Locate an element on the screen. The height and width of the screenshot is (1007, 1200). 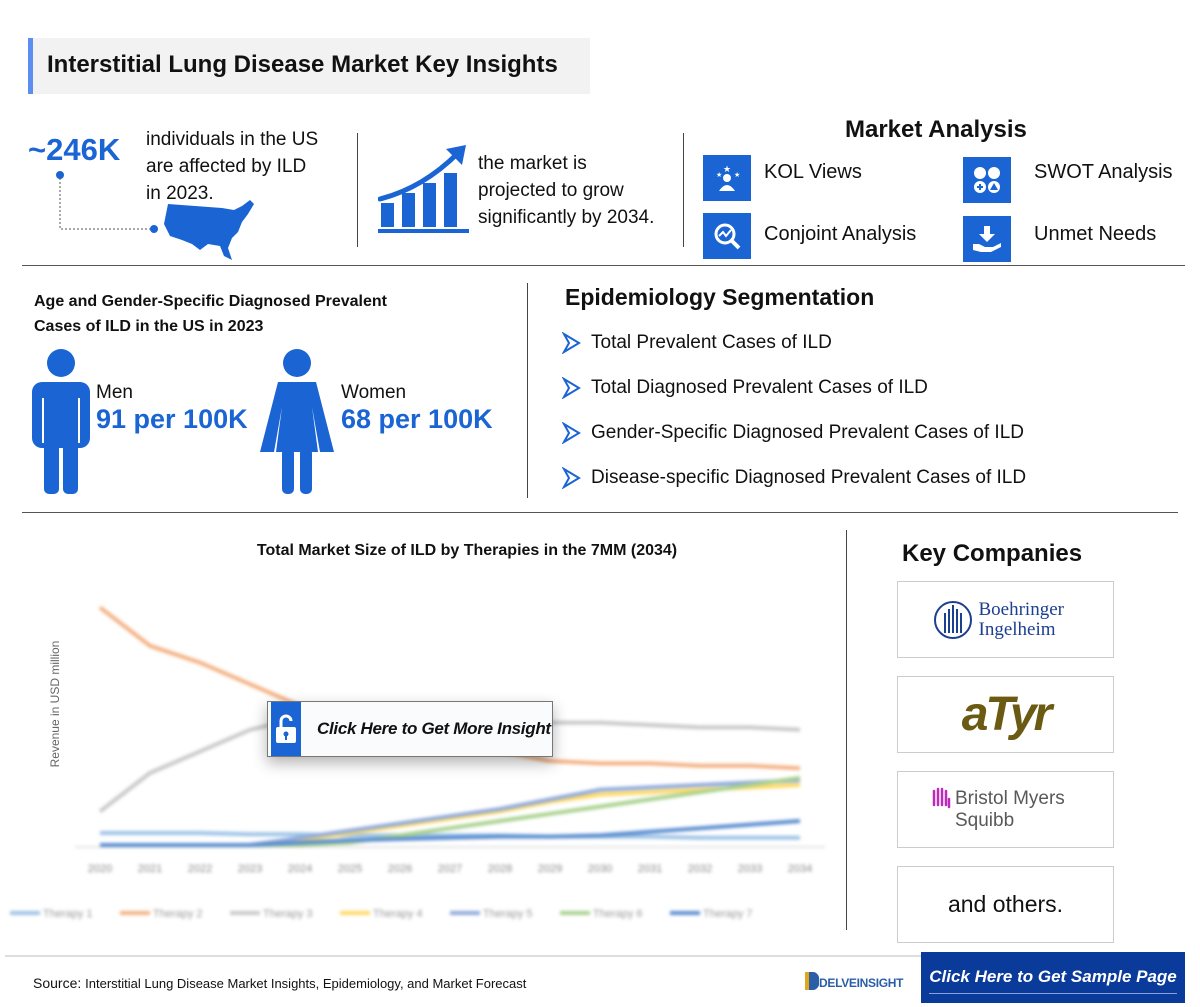
legend-label: Therapy 6 is located at coordinates (618, 914).